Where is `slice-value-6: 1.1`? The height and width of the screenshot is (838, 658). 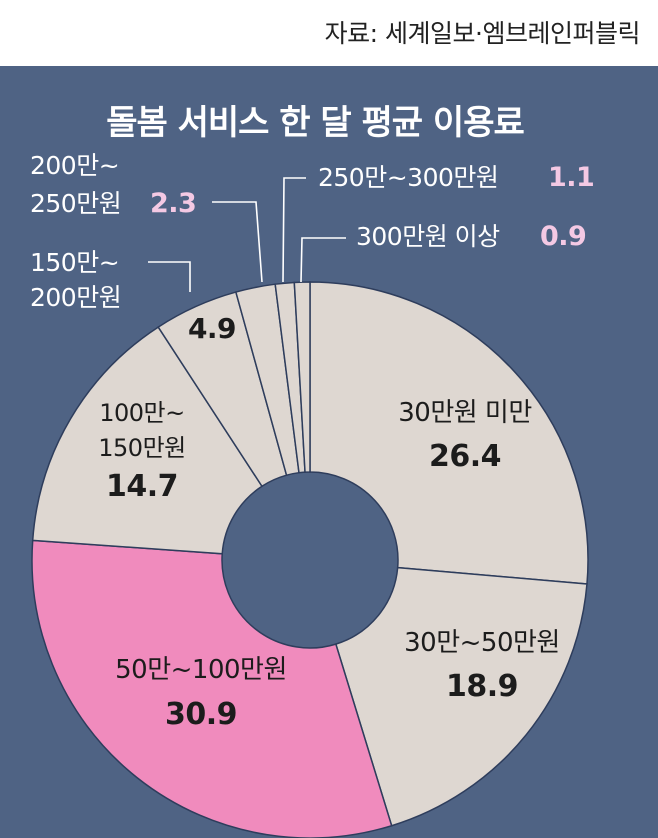
slice-value-6: 1.1 is located at coordinates (571, 177).